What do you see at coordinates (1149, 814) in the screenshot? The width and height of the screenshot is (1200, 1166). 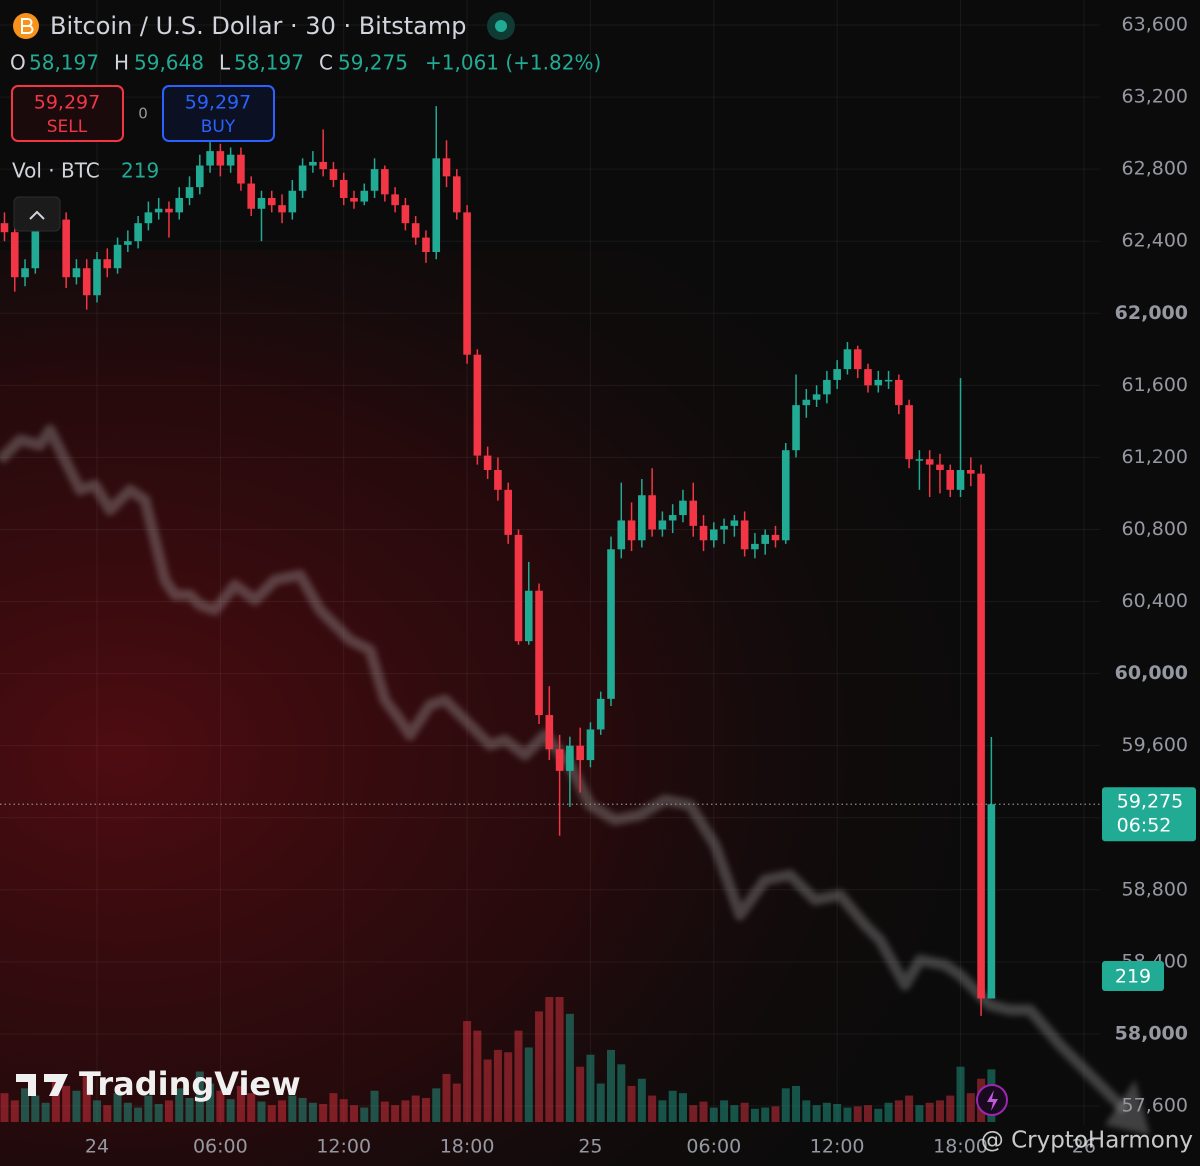 I see `price-badge` at bounding box center [1149, 814].